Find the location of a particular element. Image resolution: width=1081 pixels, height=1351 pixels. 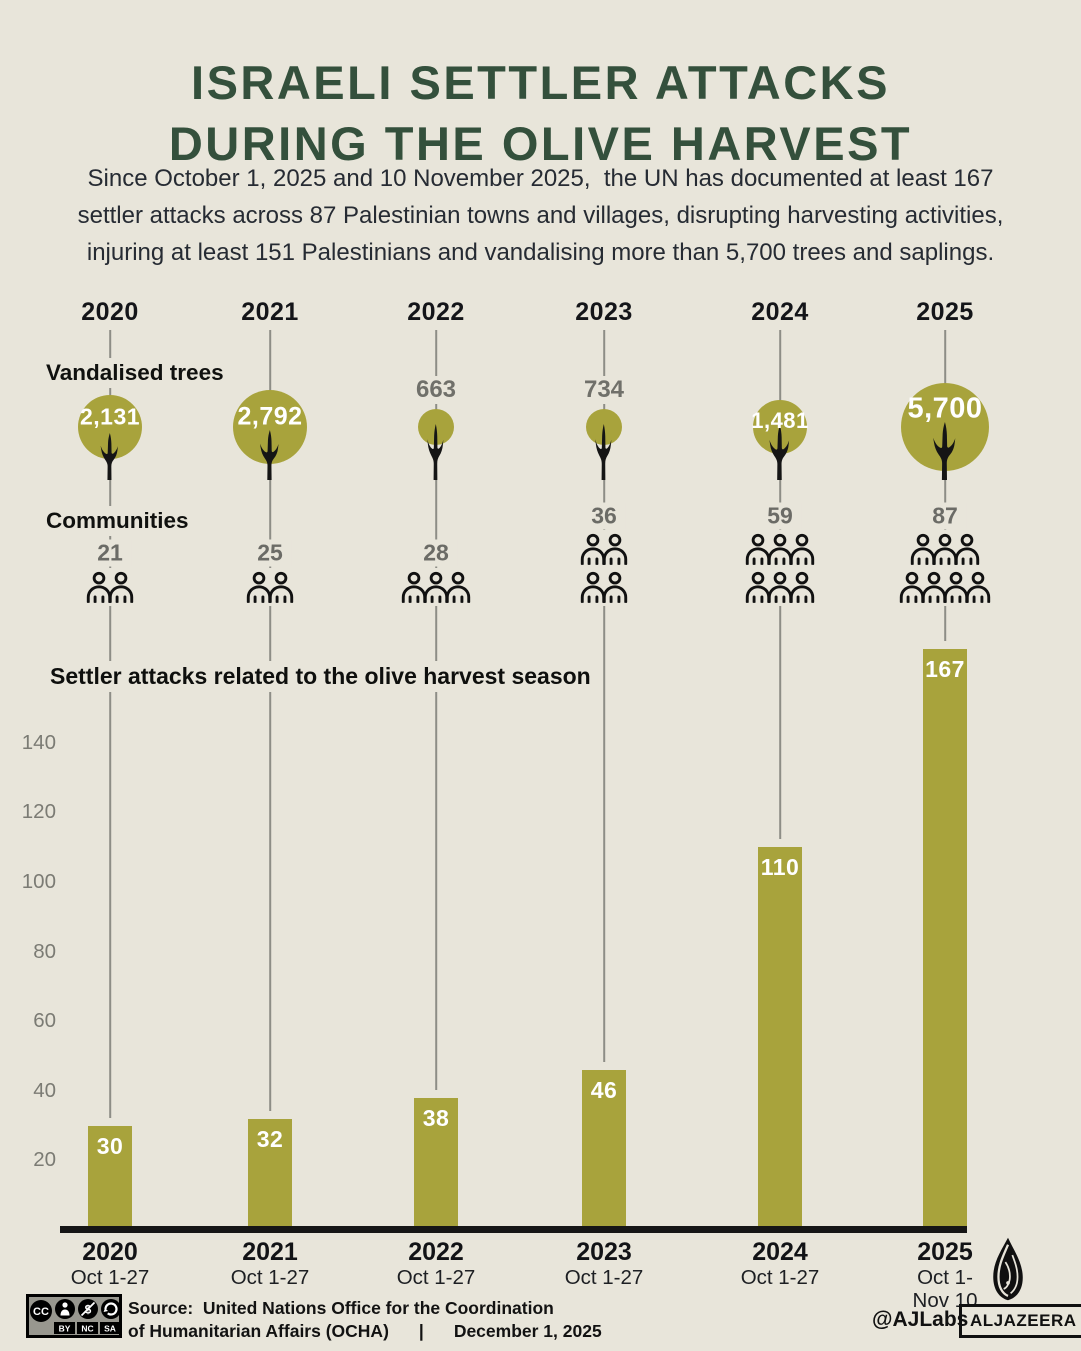

year-label-2023: 2023 is located at coordinates (604, 312).